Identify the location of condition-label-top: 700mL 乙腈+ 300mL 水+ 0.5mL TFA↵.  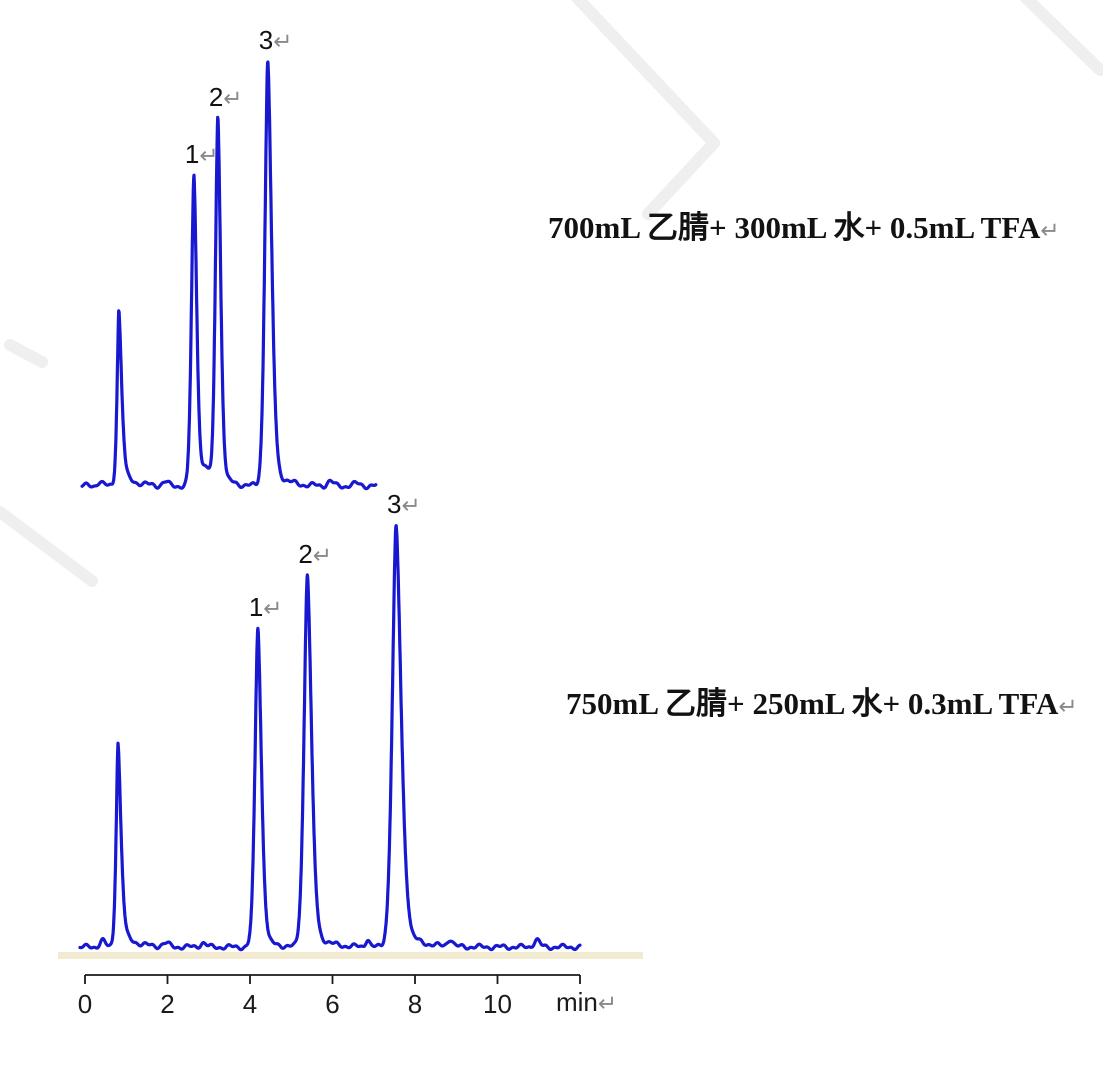
(804, 229).